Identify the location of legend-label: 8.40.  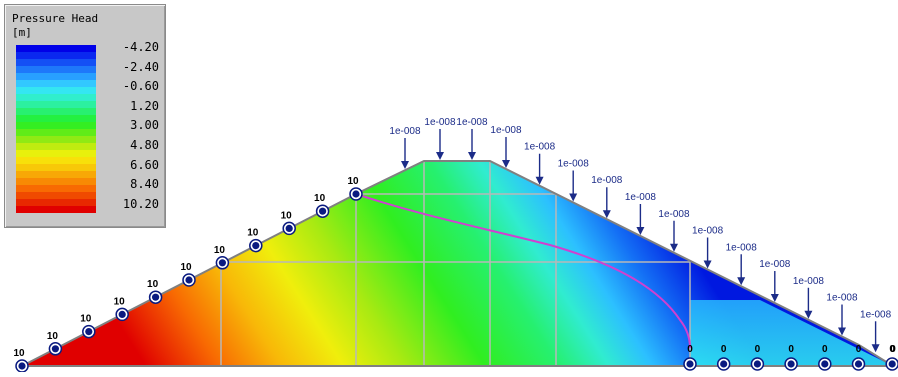
(144, 184).